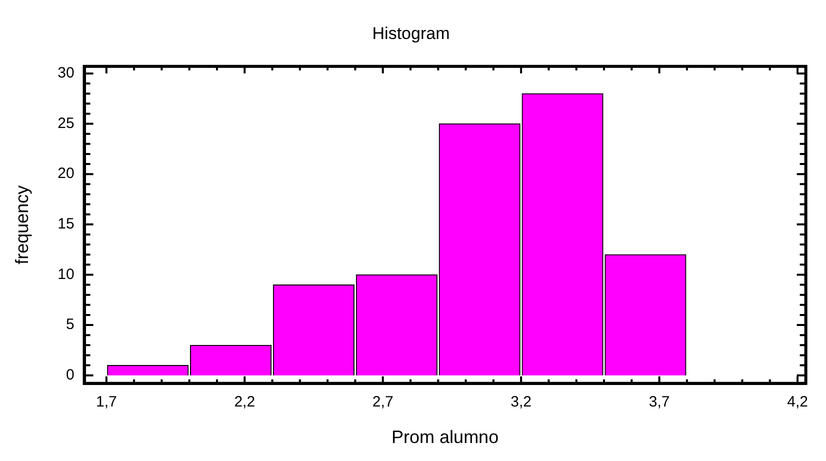 The width and height of the screenshot is (826, 461). Describe the element at coordinates (66, 173) in the screenshot. I see `y-tick-label: 20` at that location.